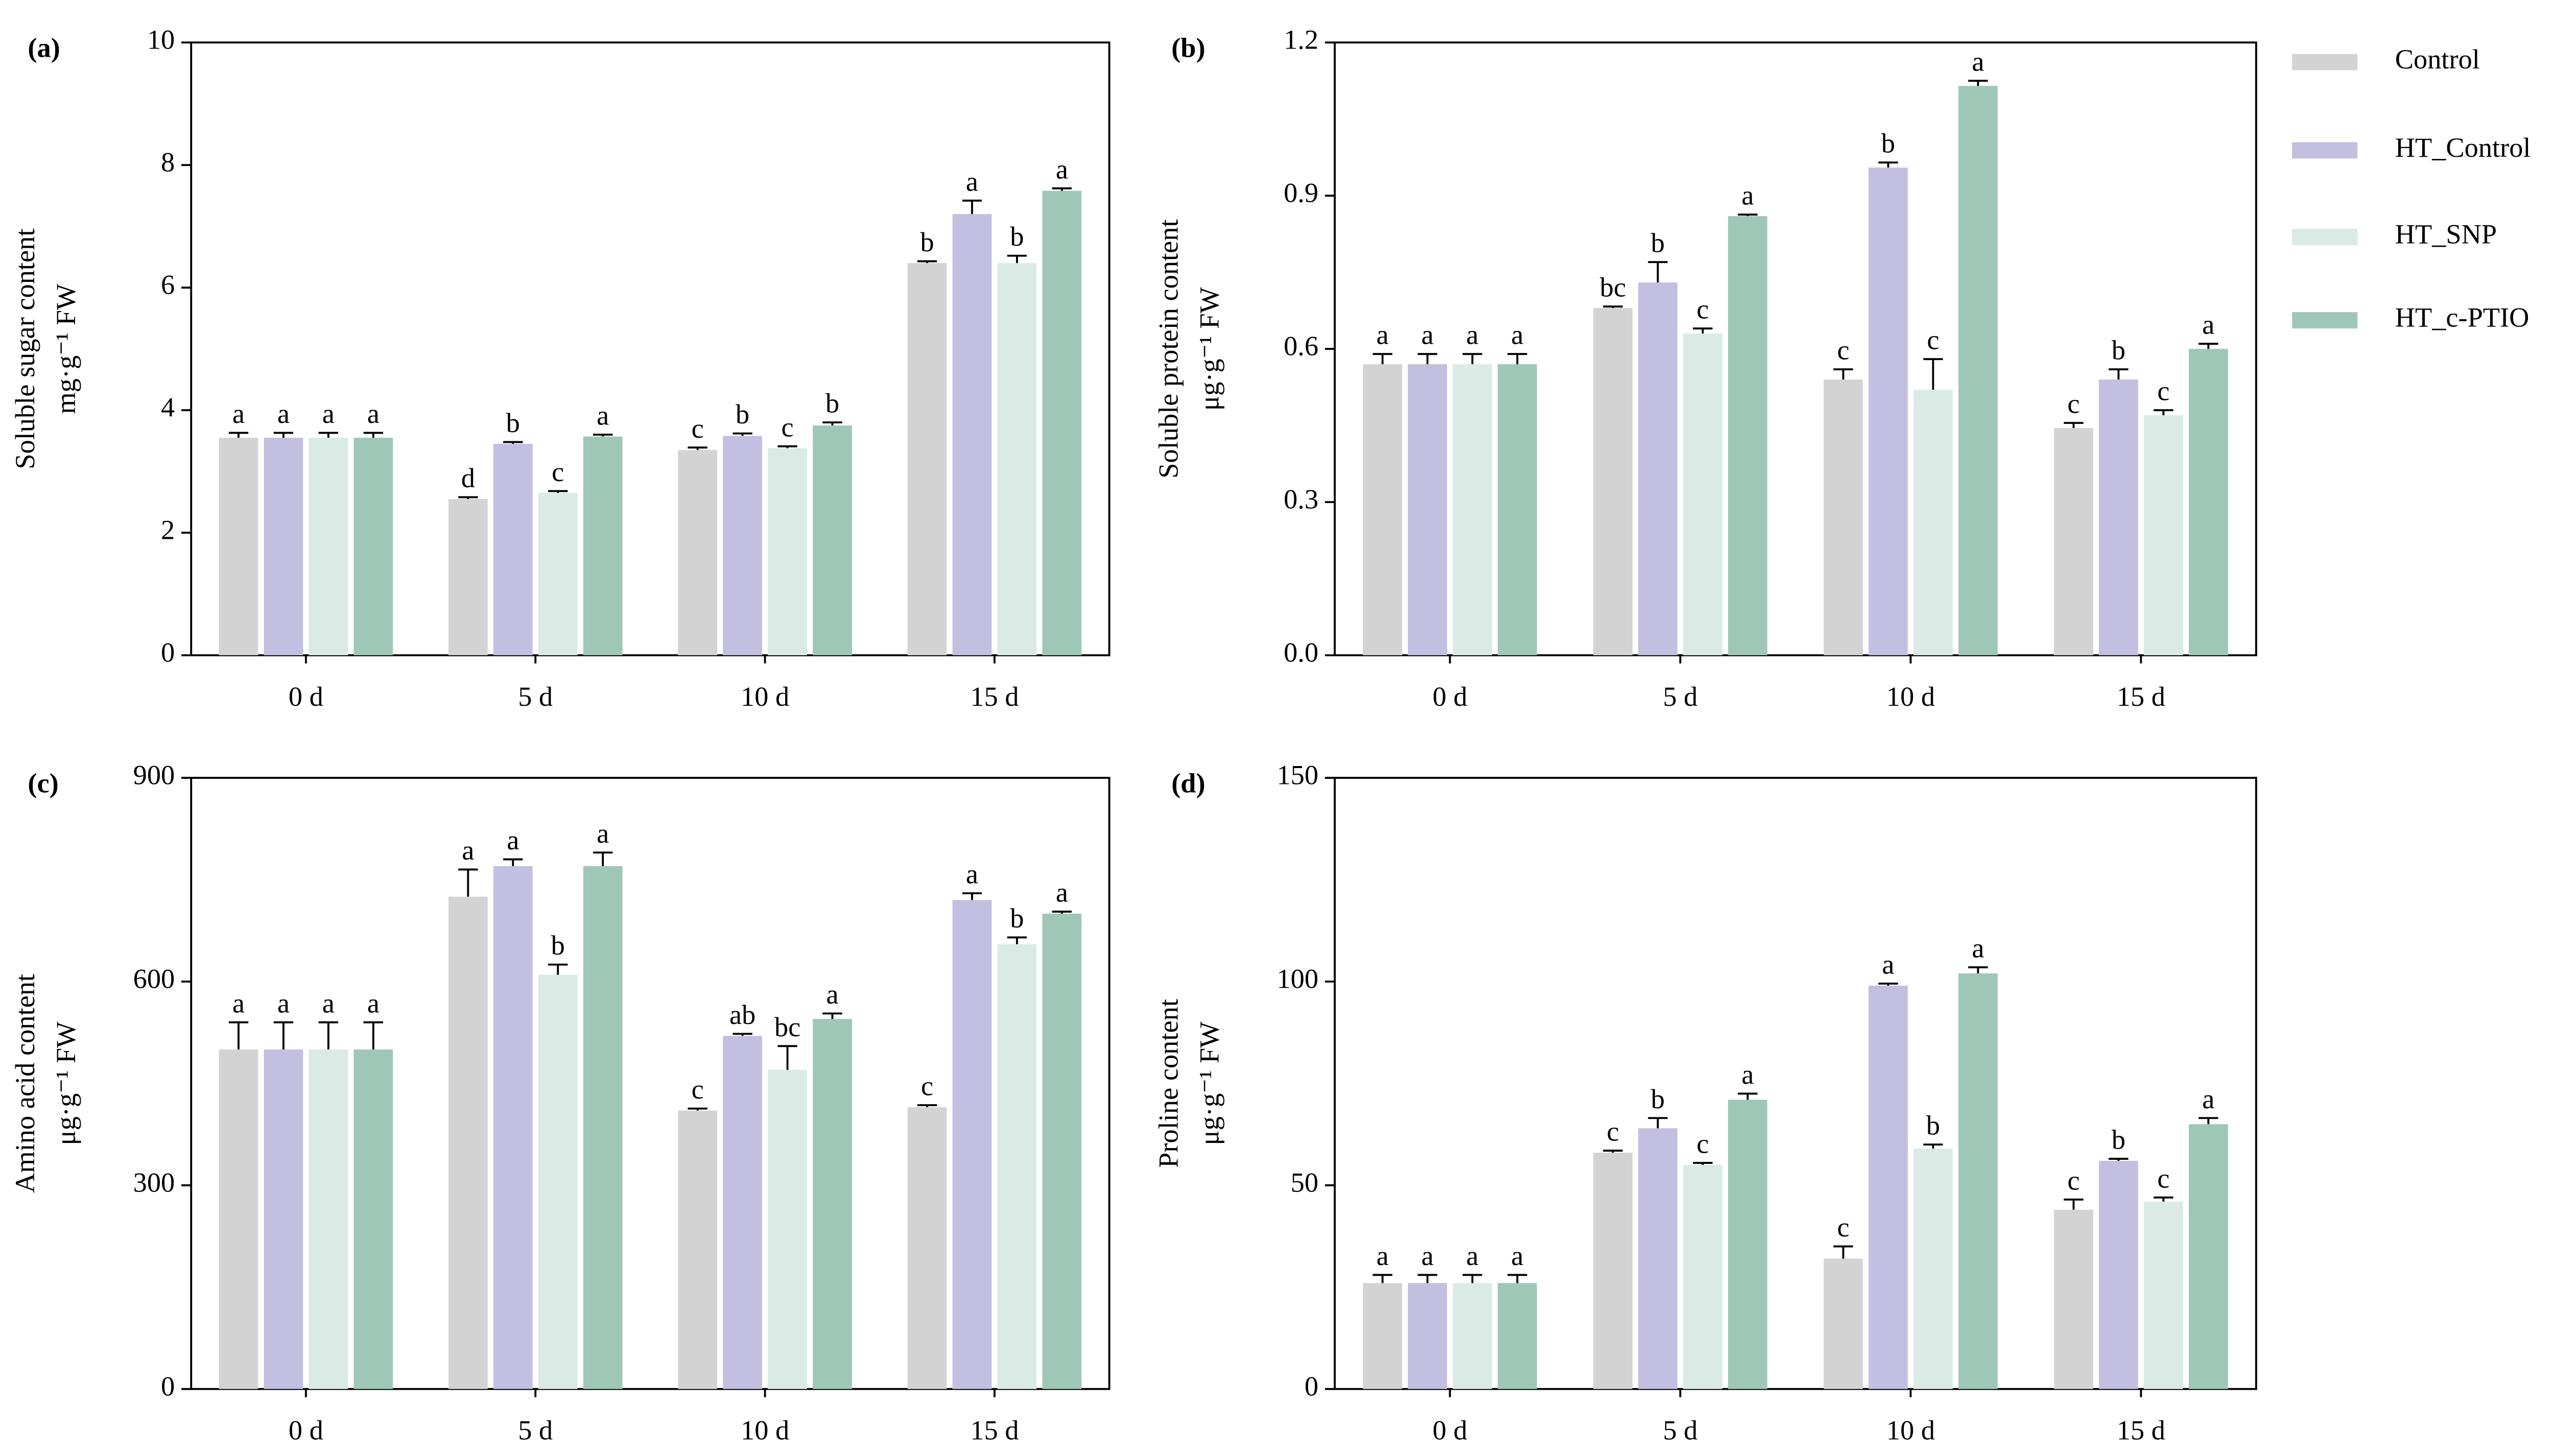 The height and width of the screenshot is (1456, 2554). I want to click on y-tick-label: 100, so click(1298, 978).